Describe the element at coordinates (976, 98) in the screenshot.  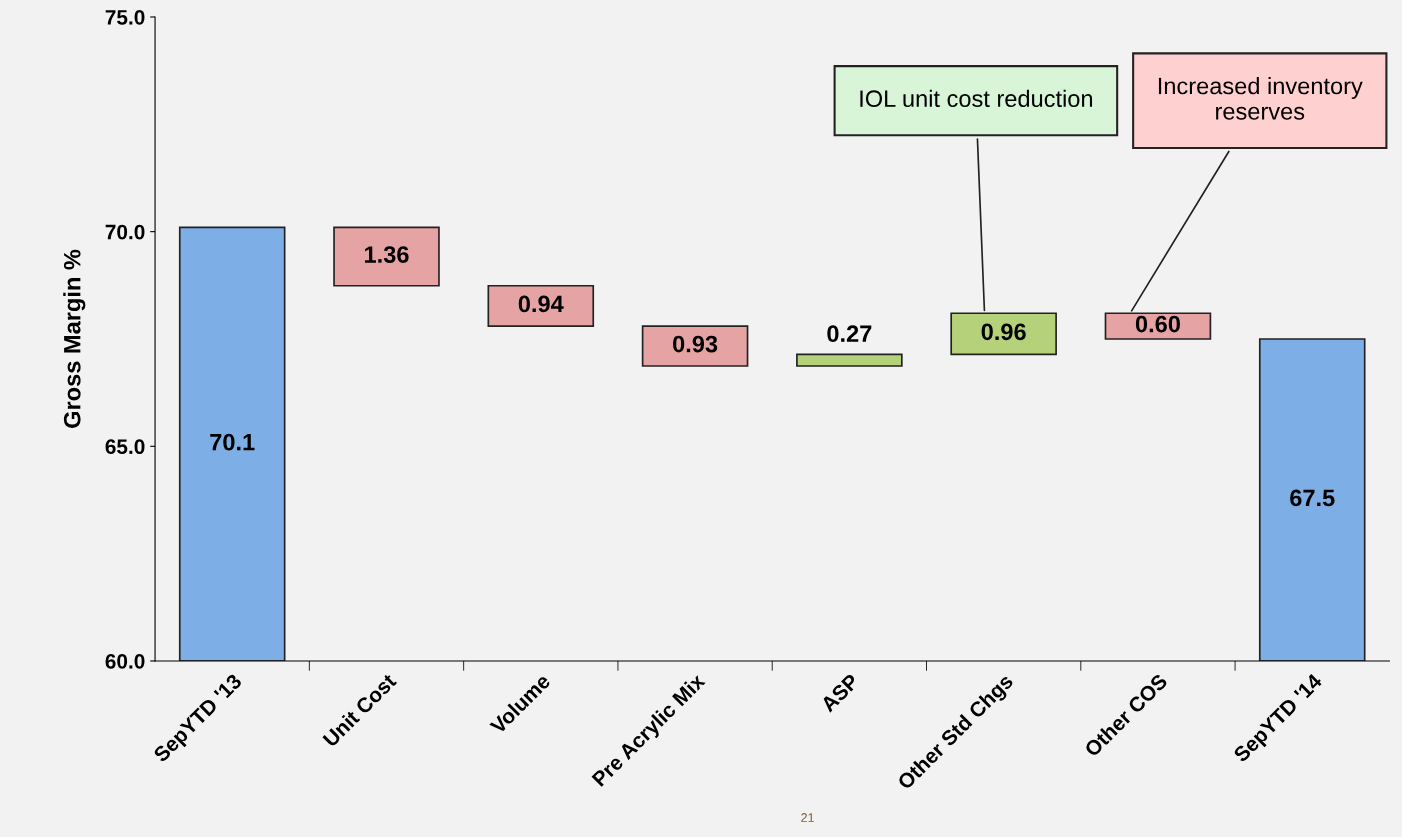
I see `annotation: IOL unit cost reduction` at that location.